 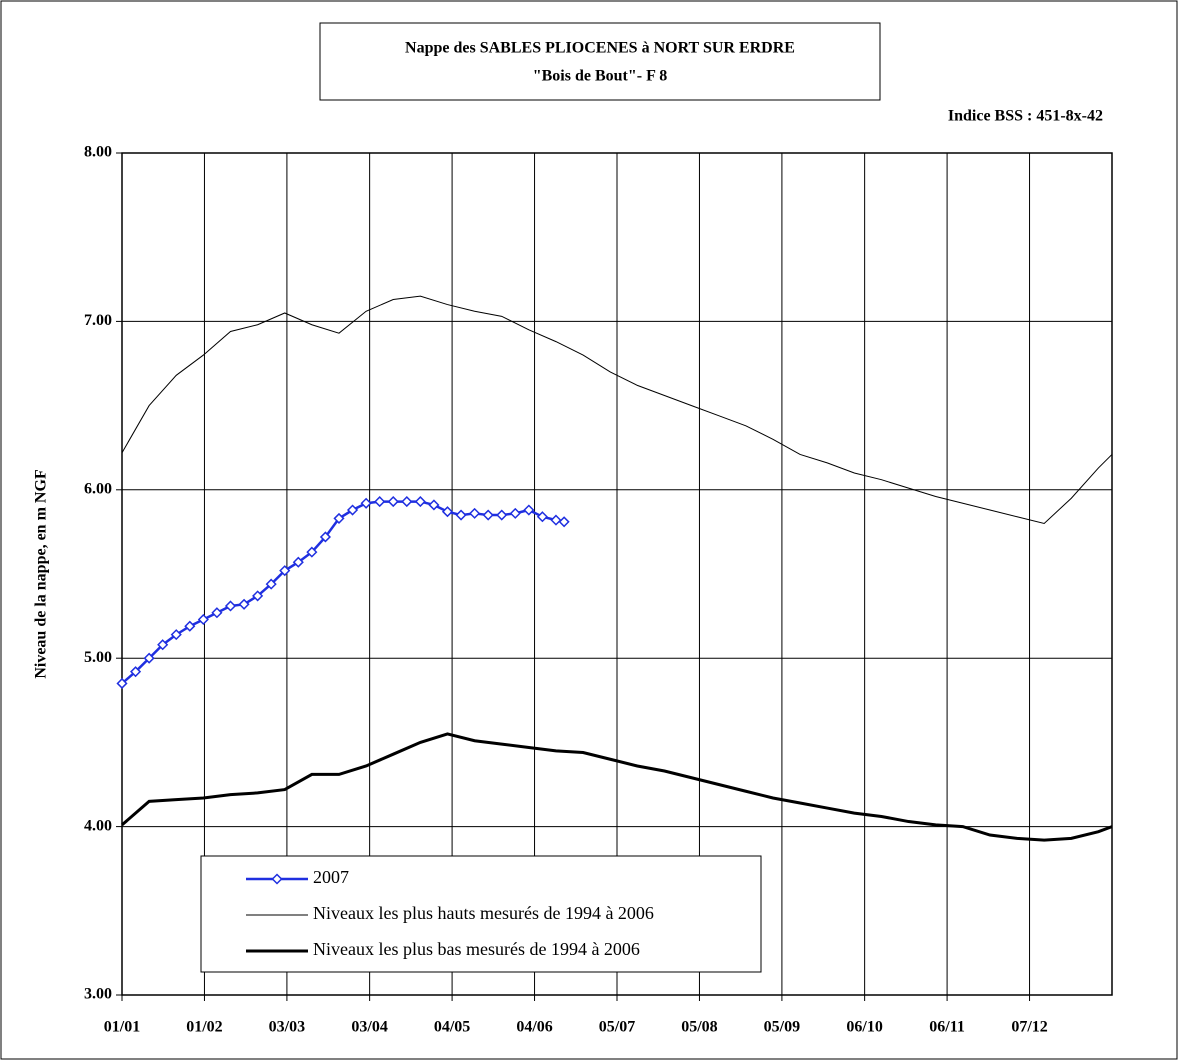 I want to click on y-axis-label: Niveau de la nappe, en m NGF, so click(x=41, y=574).